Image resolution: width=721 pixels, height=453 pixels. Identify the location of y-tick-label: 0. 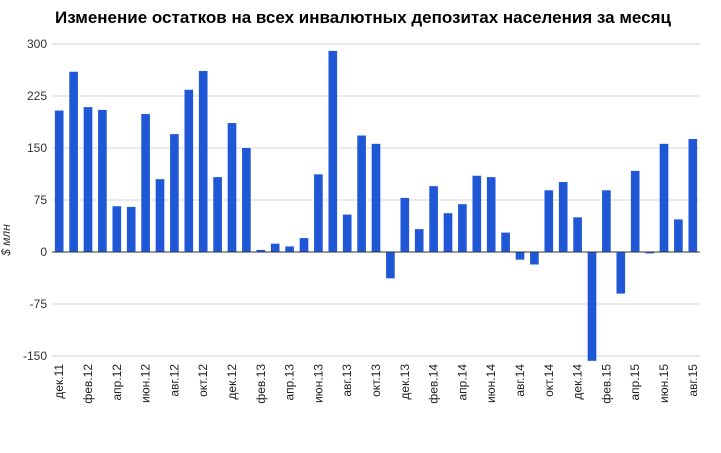
(43, 252).